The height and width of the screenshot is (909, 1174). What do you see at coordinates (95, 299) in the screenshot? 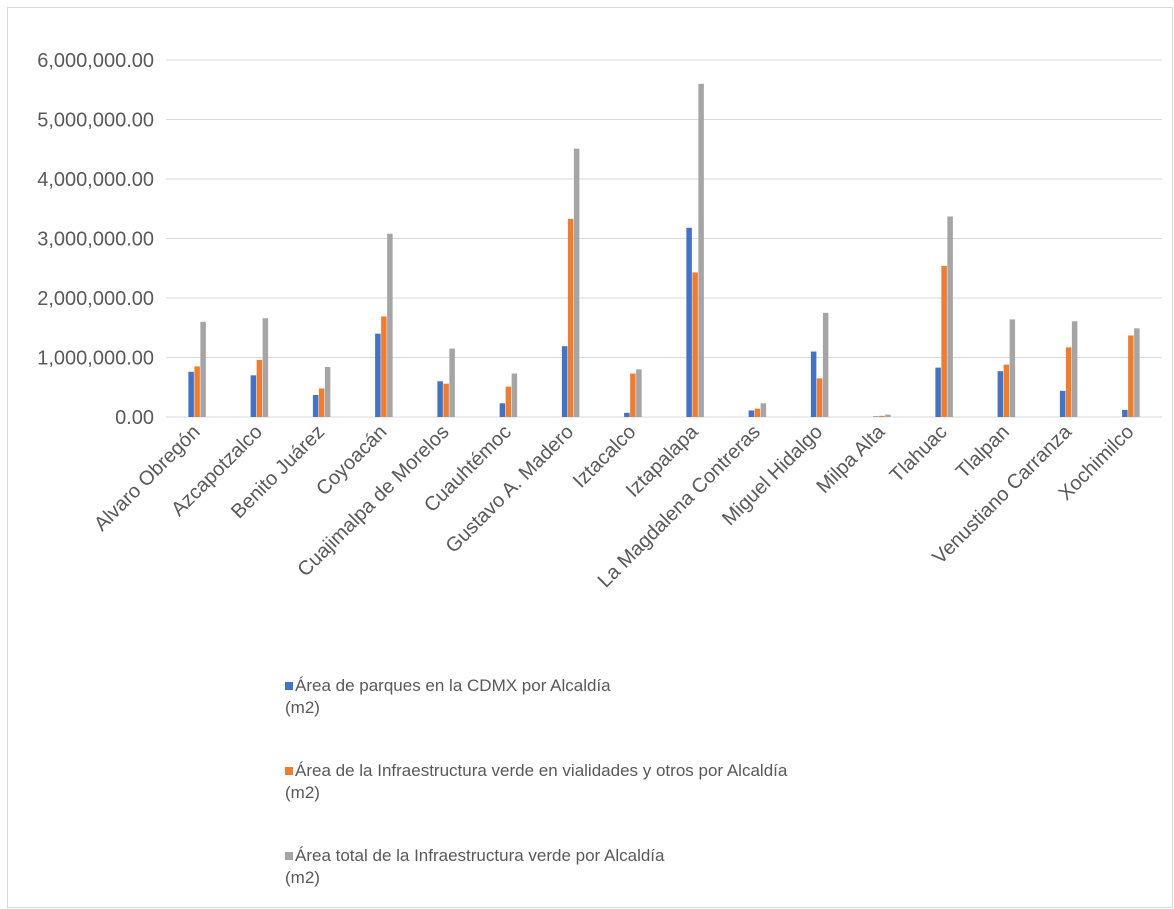
I see `y-tick-label: 2,000,000.00` at bounding box center [95, 299].